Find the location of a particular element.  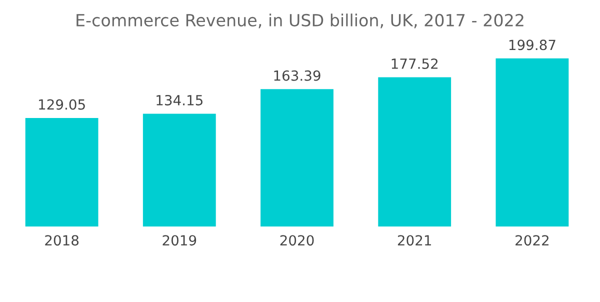

data-label: 199.87 is located at coordinates (532, 45).